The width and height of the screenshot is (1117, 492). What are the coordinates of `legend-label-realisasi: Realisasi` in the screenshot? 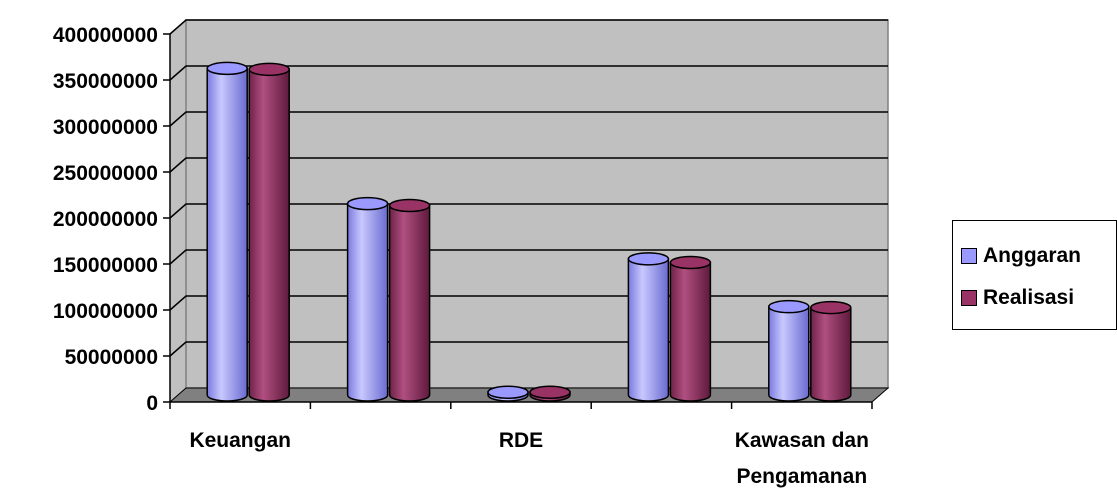 It's located at (1029, 297).